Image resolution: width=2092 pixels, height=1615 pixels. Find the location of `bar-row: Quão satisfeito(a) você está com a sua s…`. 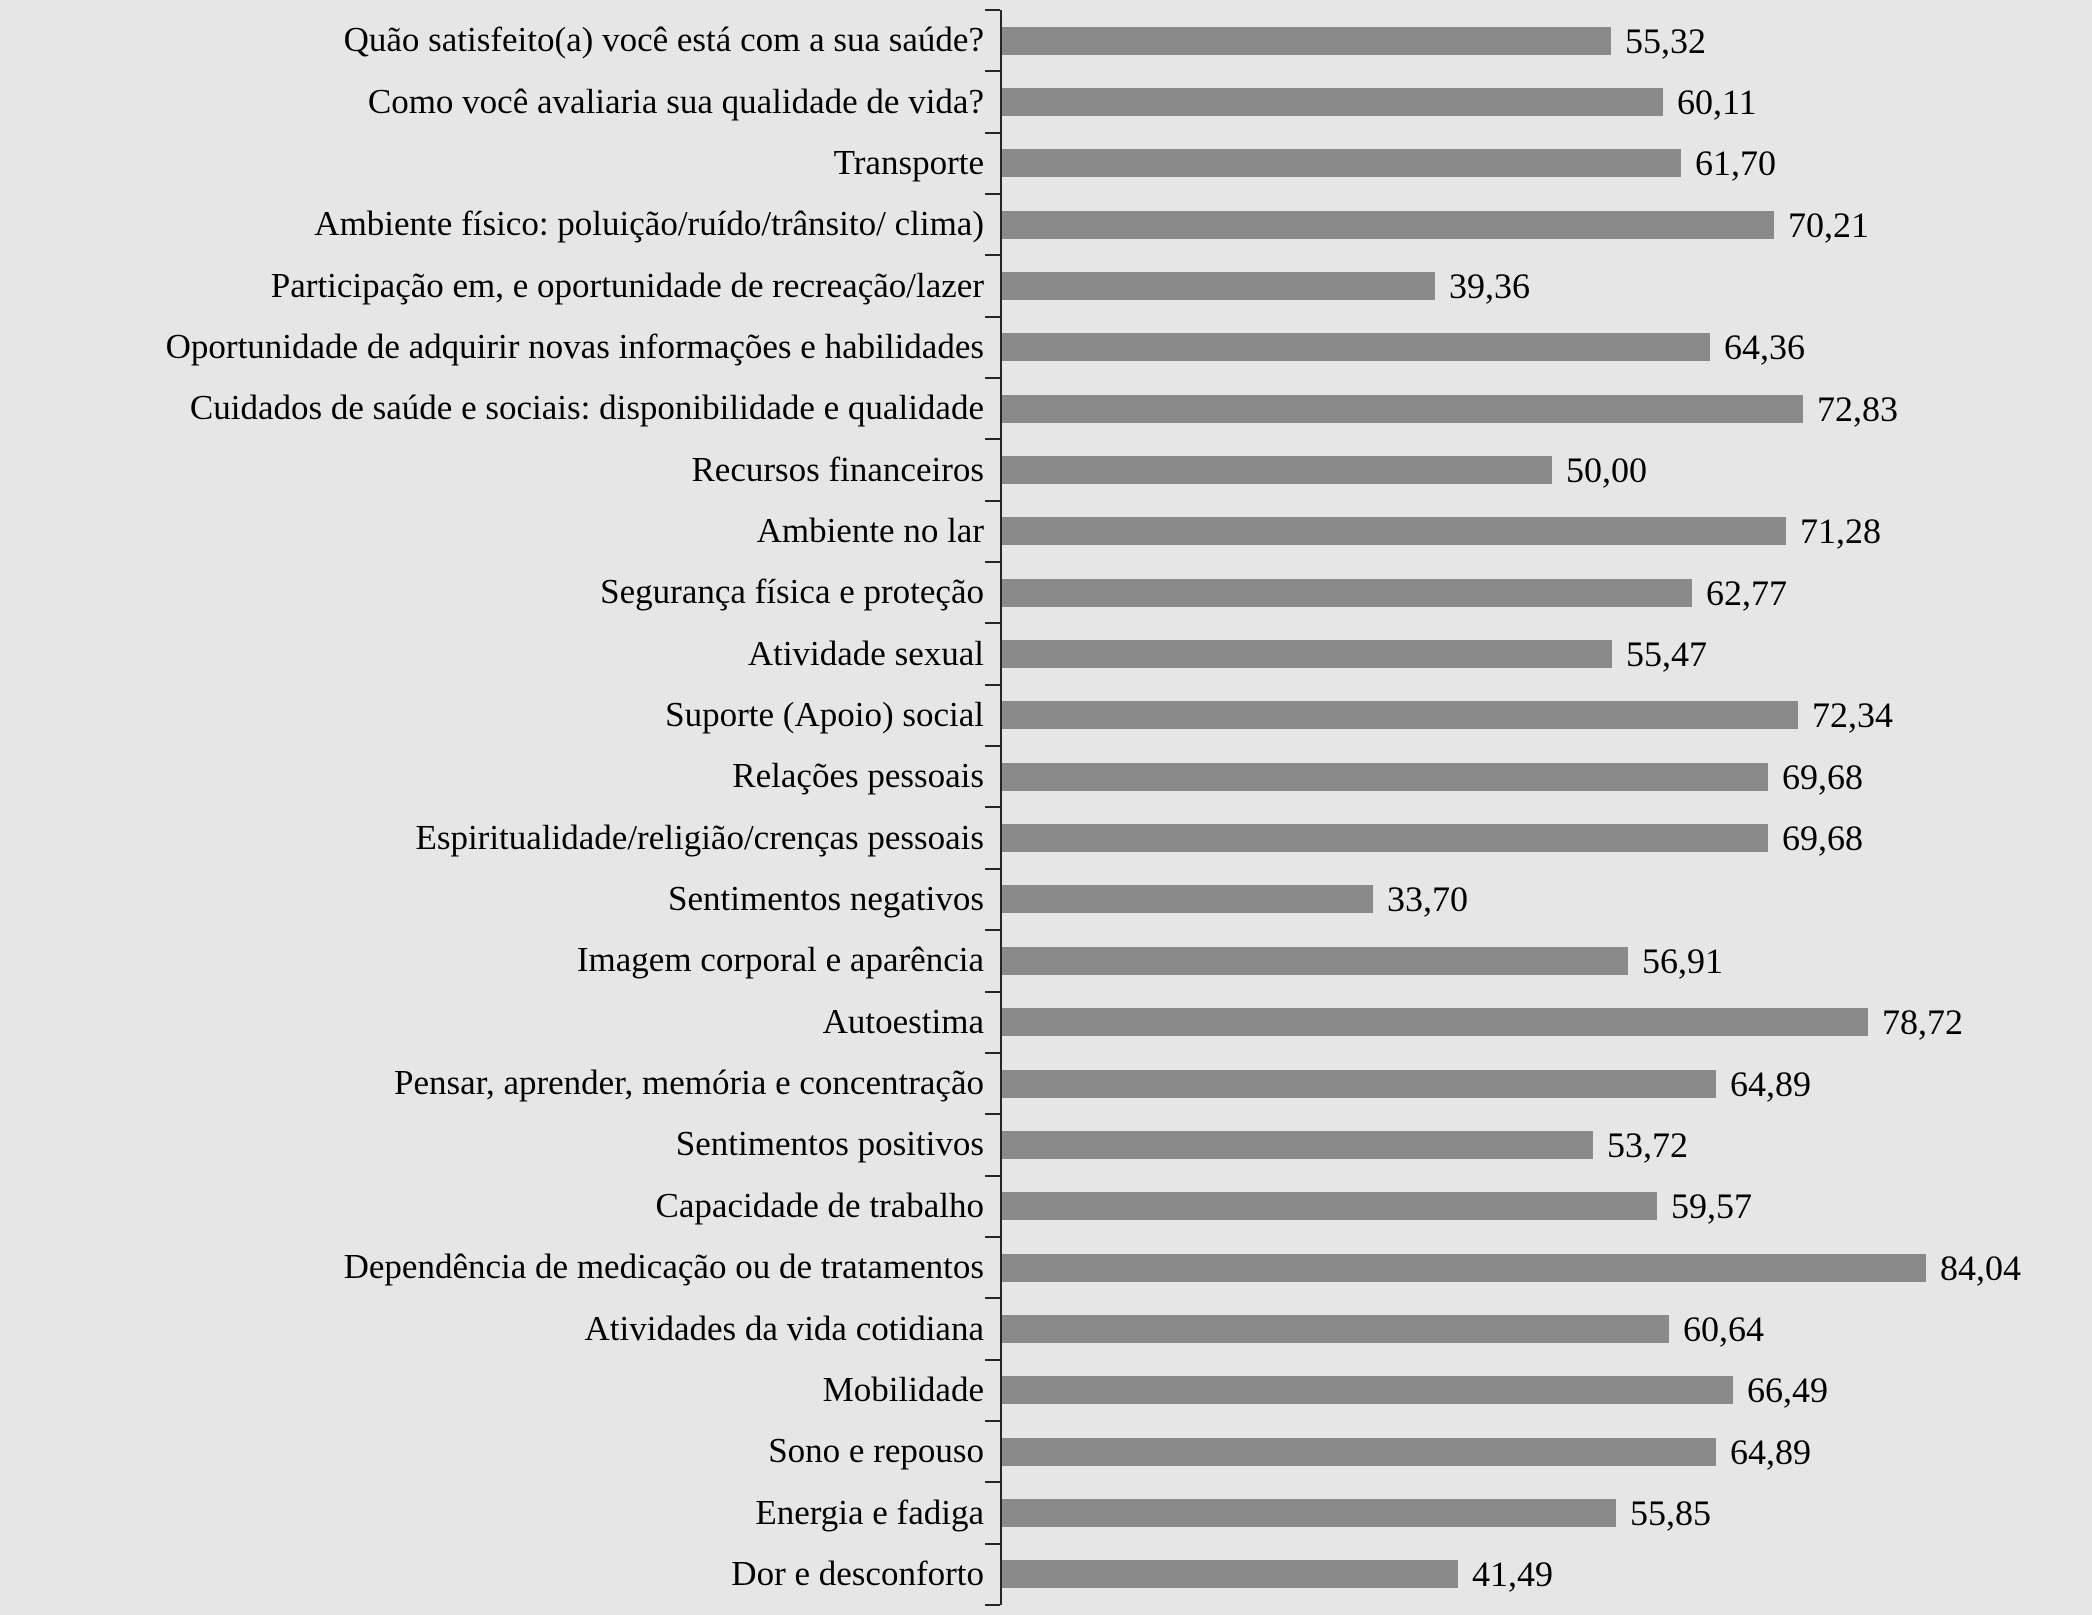

bar-row: Quão satisfeito(a) você está com a sua s… is located at coordinates (1046, 39).